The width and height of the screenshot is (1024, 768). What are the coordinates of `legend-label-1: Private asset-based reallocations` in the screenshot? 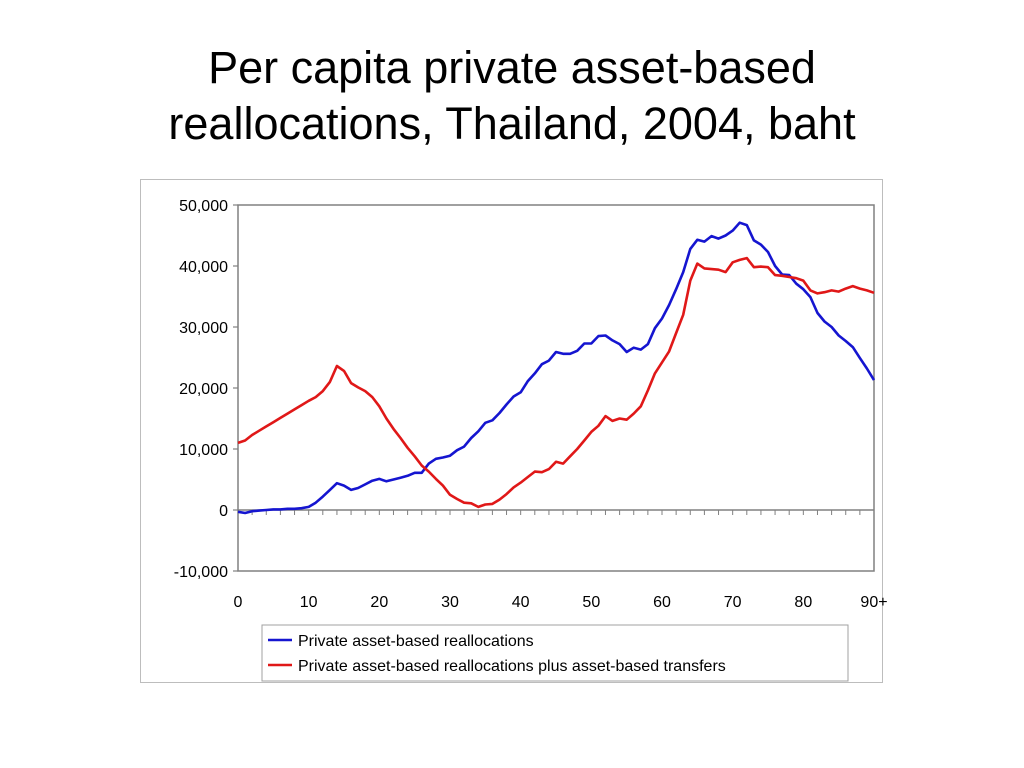 It's located at (416, 641).